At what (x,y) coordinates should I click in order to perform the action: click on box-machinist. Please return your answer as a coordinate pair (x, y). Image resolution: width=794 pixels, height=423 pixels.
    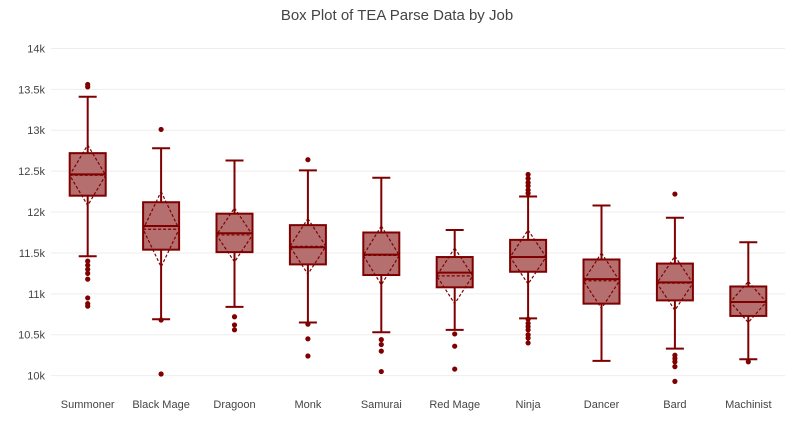
    Looking at the image, I should click on (748, 303).